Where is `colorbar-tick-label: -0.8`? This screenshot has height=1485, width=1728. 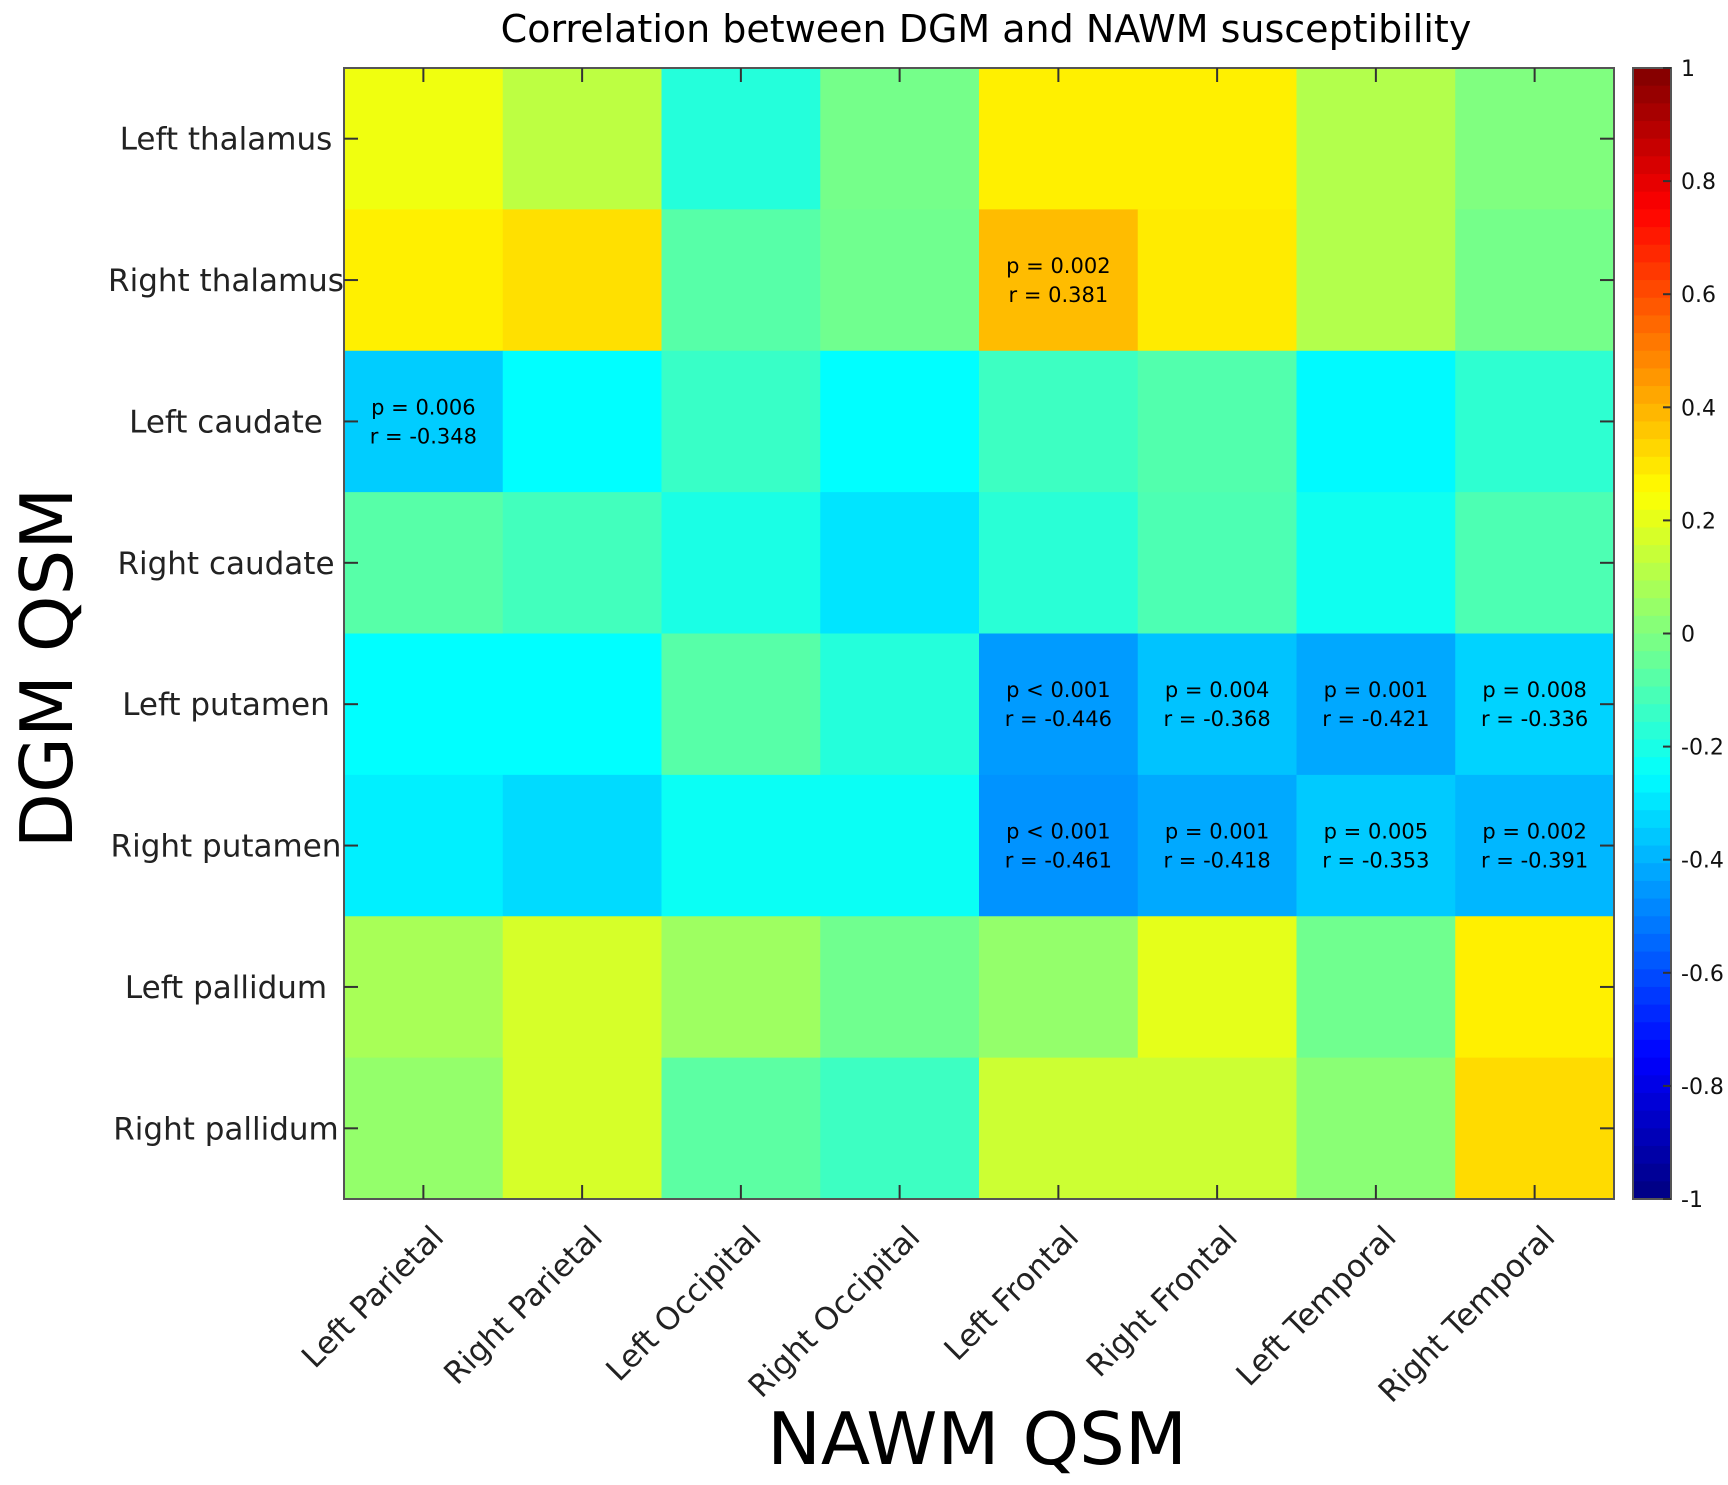
colorbar-tick-label: -0.8 is located at coordinates (1702, 1087).